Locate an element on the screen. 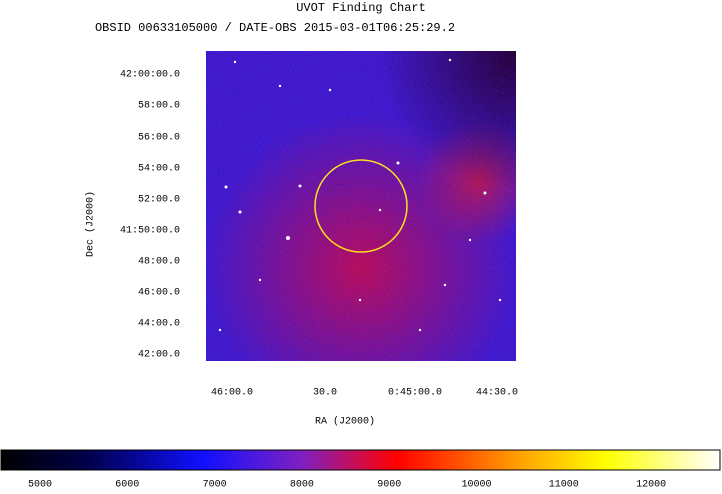 The height and width of the screenshot is (494, 722). colorbar-tick-label: 7000 is located at coordinates (215, 484).